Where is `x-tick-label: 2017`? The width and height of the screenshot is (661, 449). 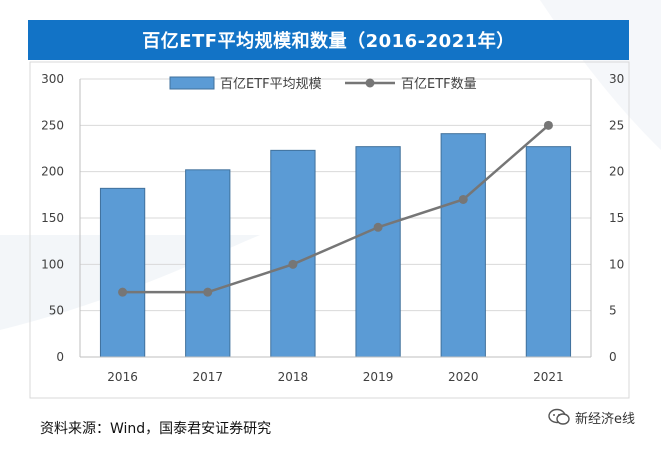 x-tick-label: 2017 is located at coordinates (207, 377).